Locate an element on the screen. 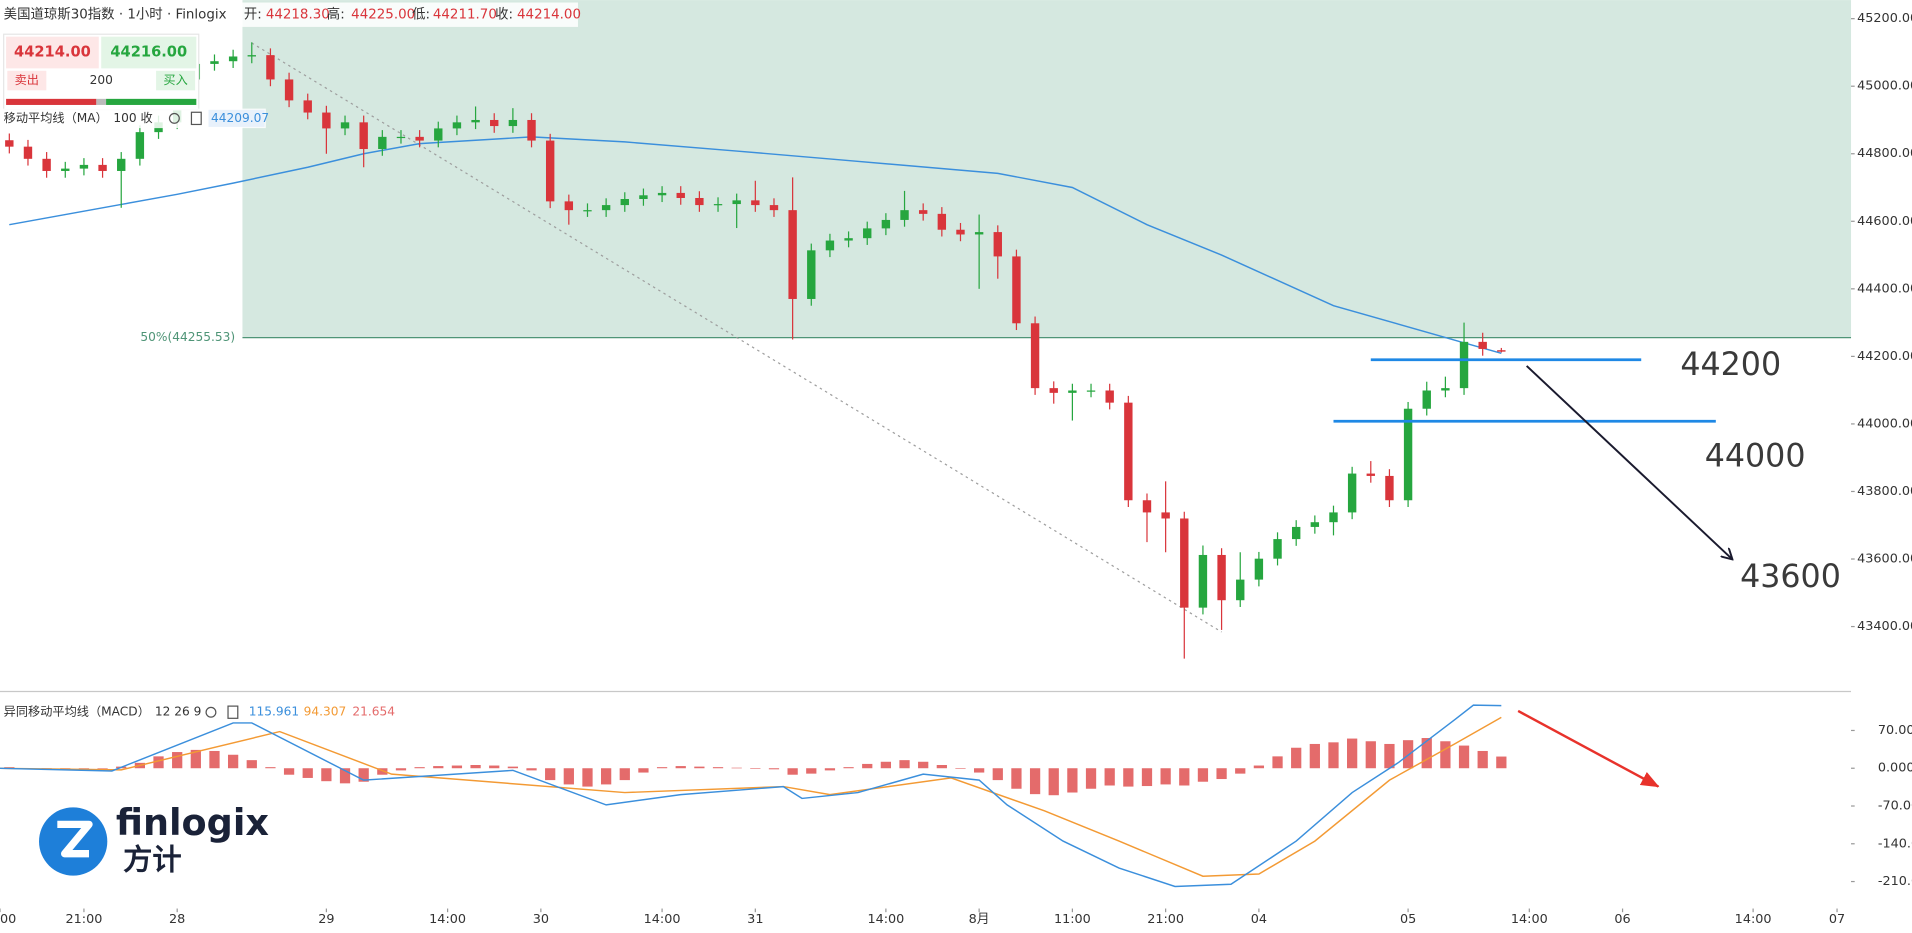 The image size is (1912, 933). quantity: 200 is located at coordinates (101, 80).